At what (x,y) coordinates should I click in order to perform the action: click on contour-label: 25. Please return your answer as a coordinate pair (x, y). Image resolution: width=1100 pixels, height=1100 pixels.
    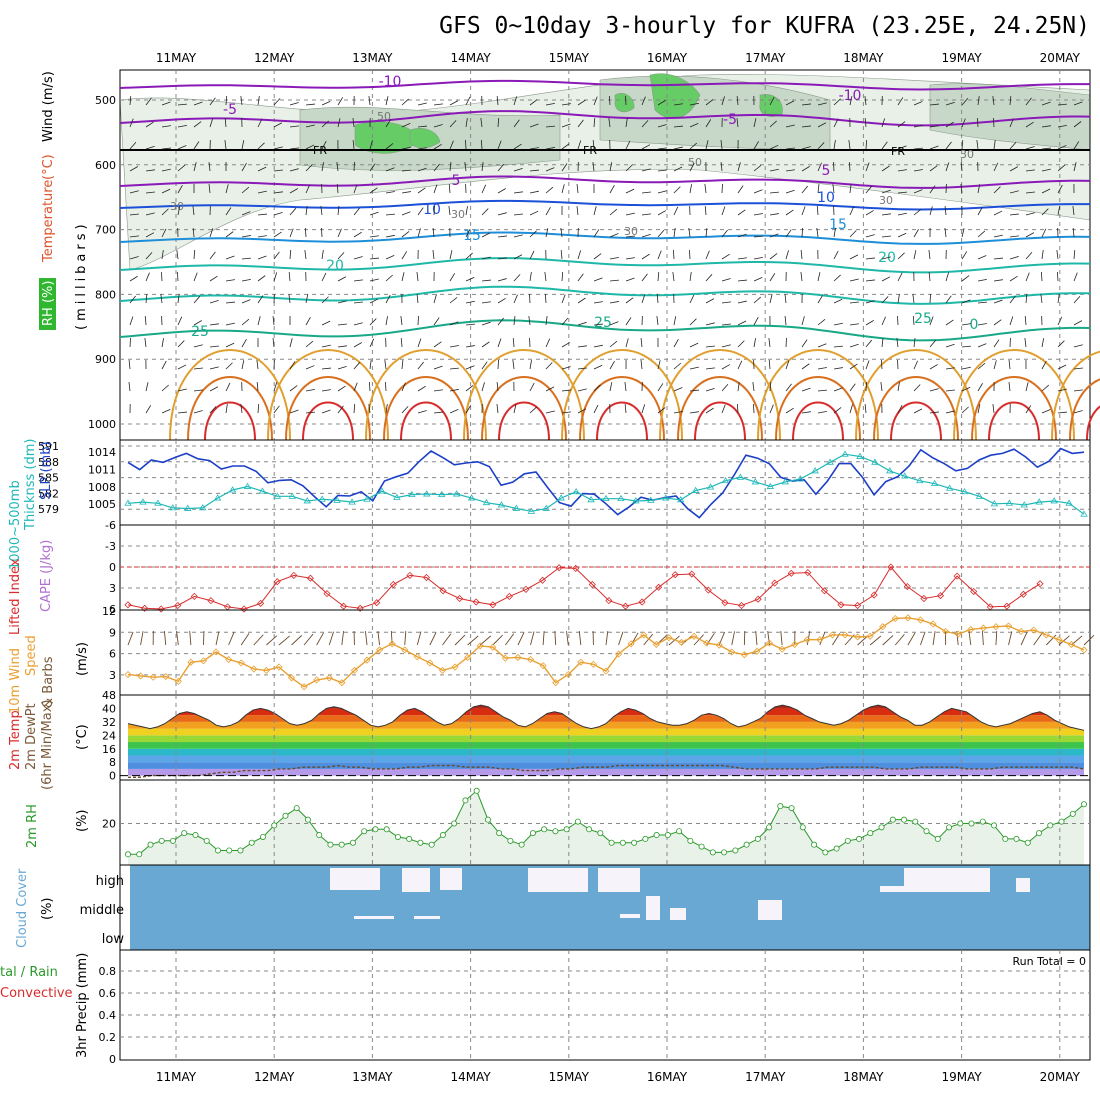
    Looking at the image, I should click on (923, 319).